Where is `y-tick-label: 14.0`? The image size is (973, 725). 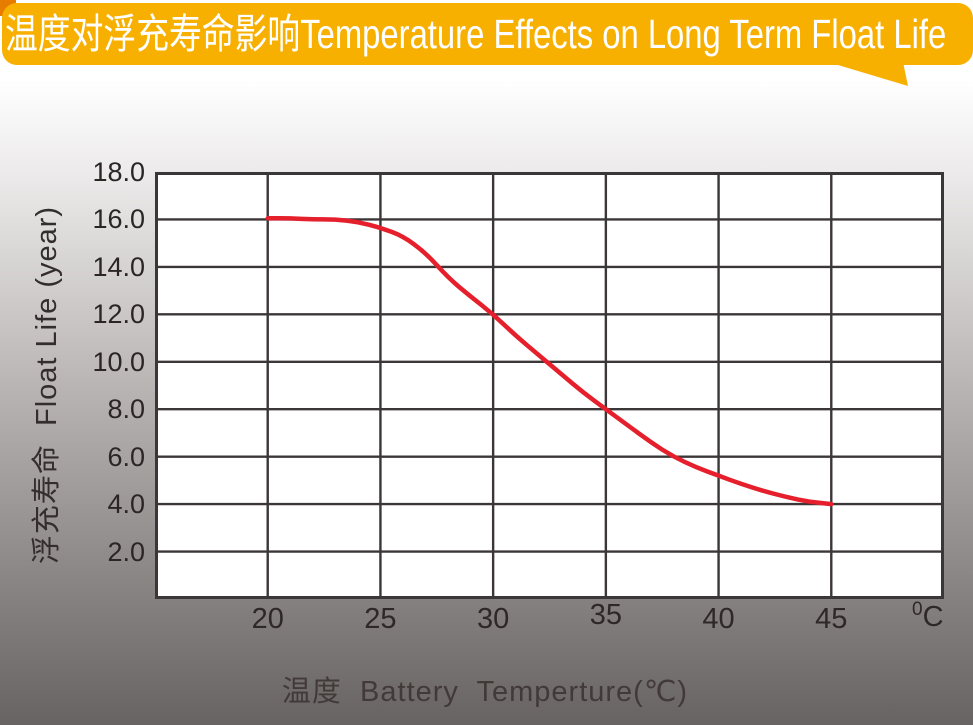 y-tick-label: 14.0 is located at coordinates (118, 266).